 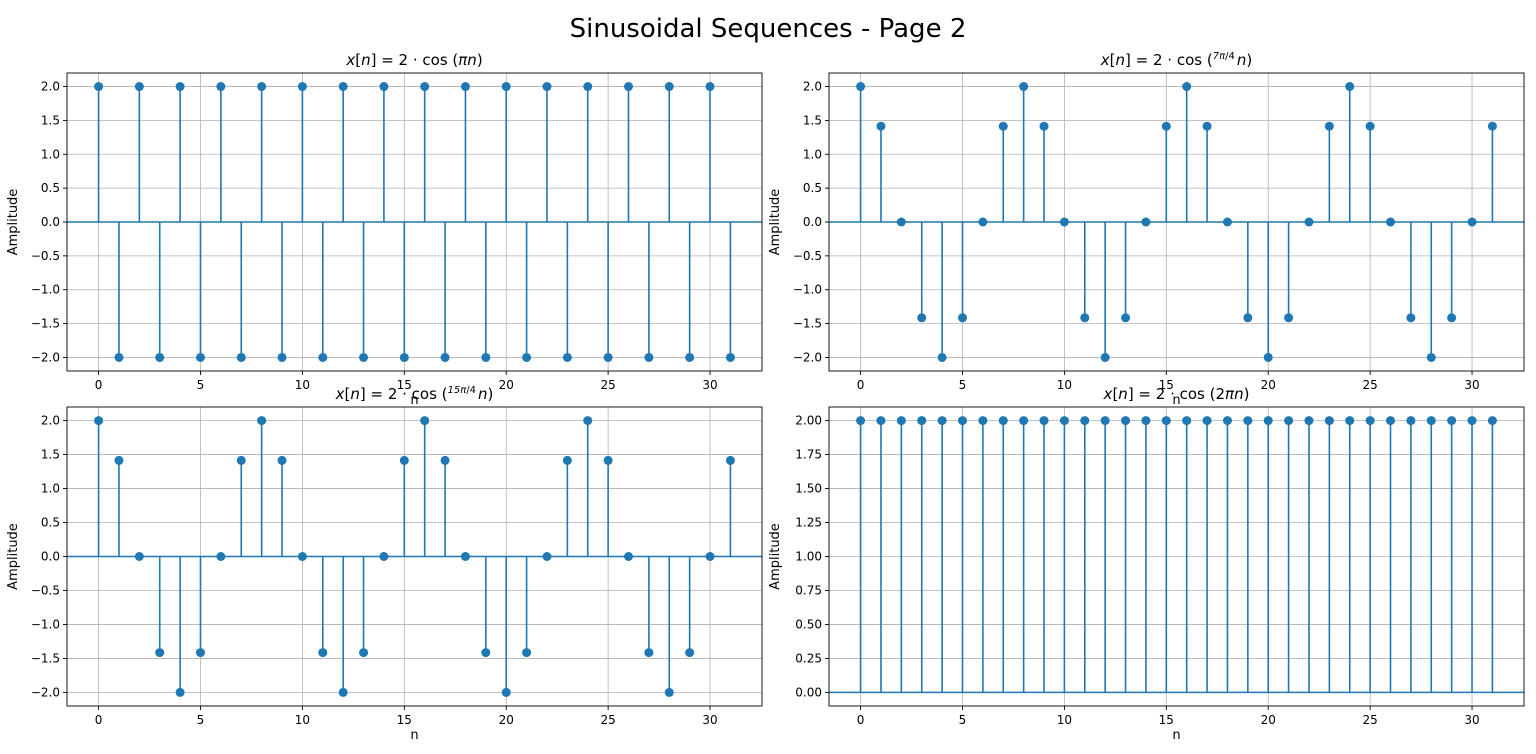 I want to click on y-tick-label: 0.5, so click(x=50, y=523).